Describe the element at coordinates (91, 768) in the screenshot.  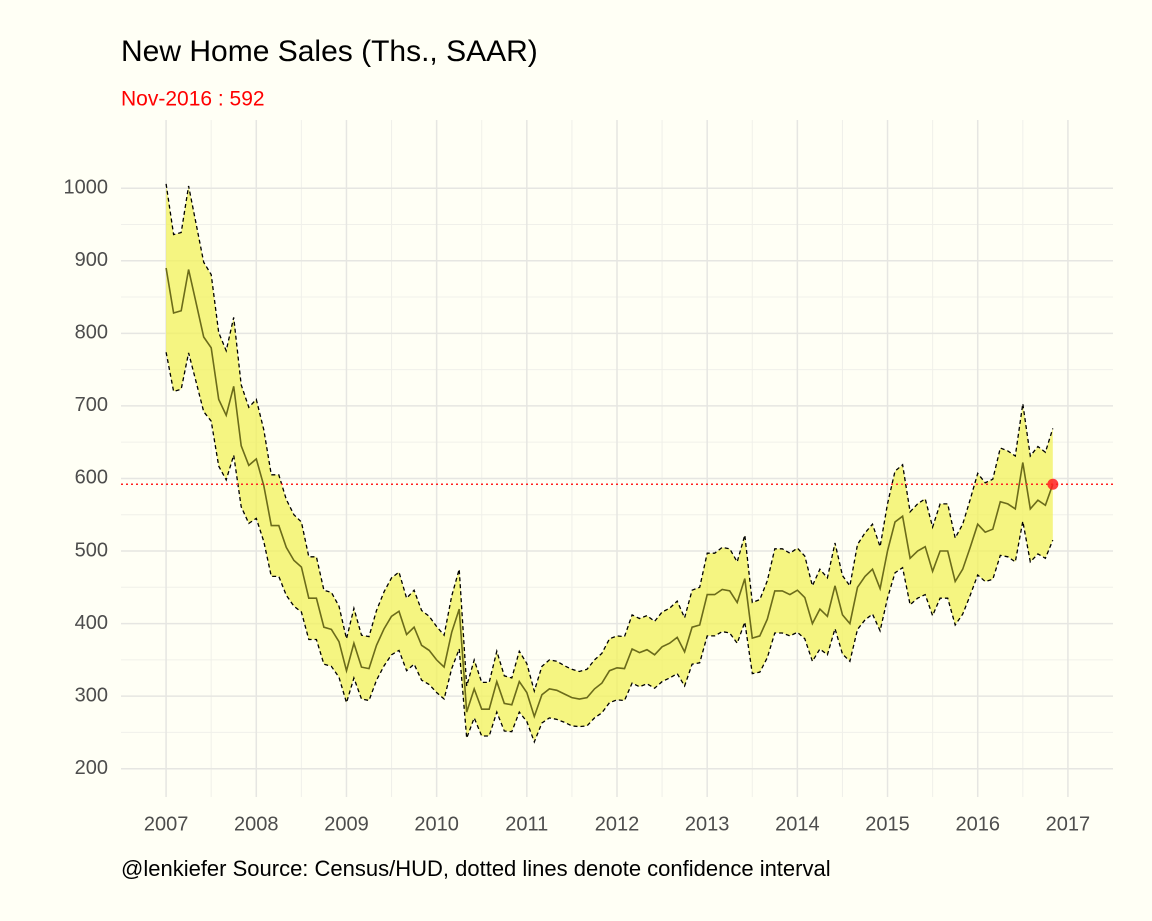
I see `y-tick-label: 200` at that location.